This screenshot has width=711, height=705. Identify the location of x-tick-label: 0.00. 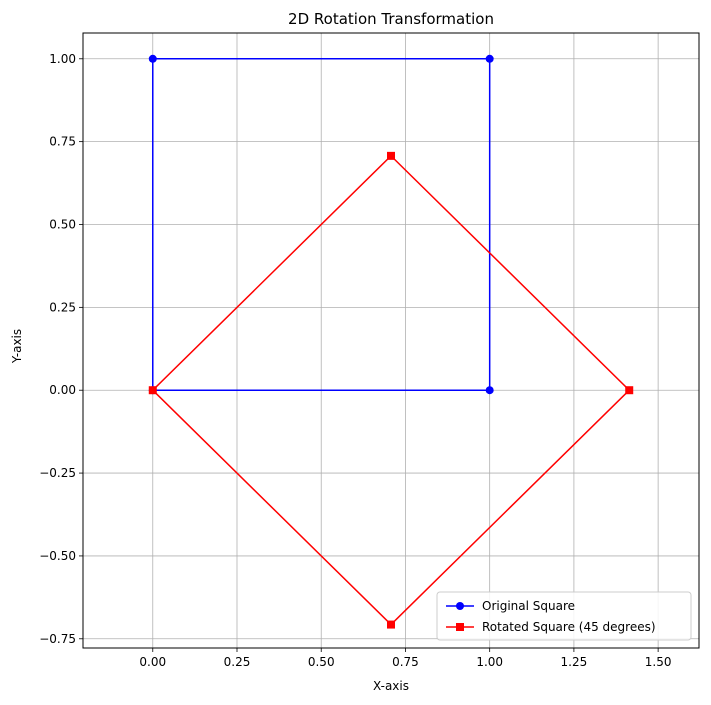
(152, 662).